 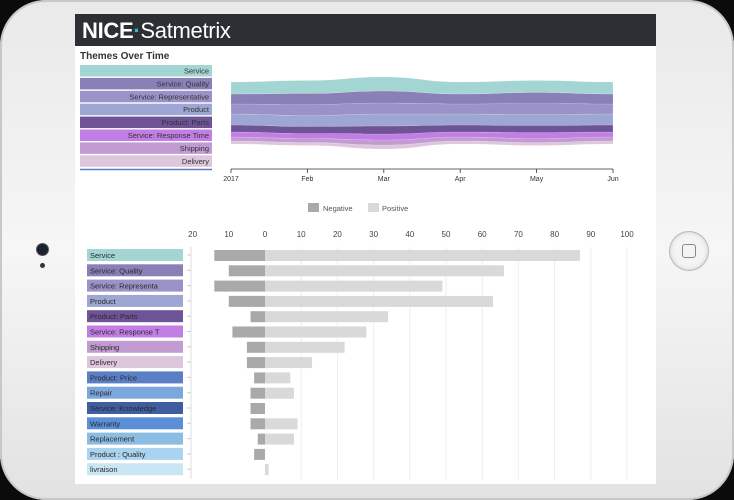 What do you see at coordinates (196, 71) in the screenshot?
I see `area-legend-label: Service` at bounding box center [196, 71].